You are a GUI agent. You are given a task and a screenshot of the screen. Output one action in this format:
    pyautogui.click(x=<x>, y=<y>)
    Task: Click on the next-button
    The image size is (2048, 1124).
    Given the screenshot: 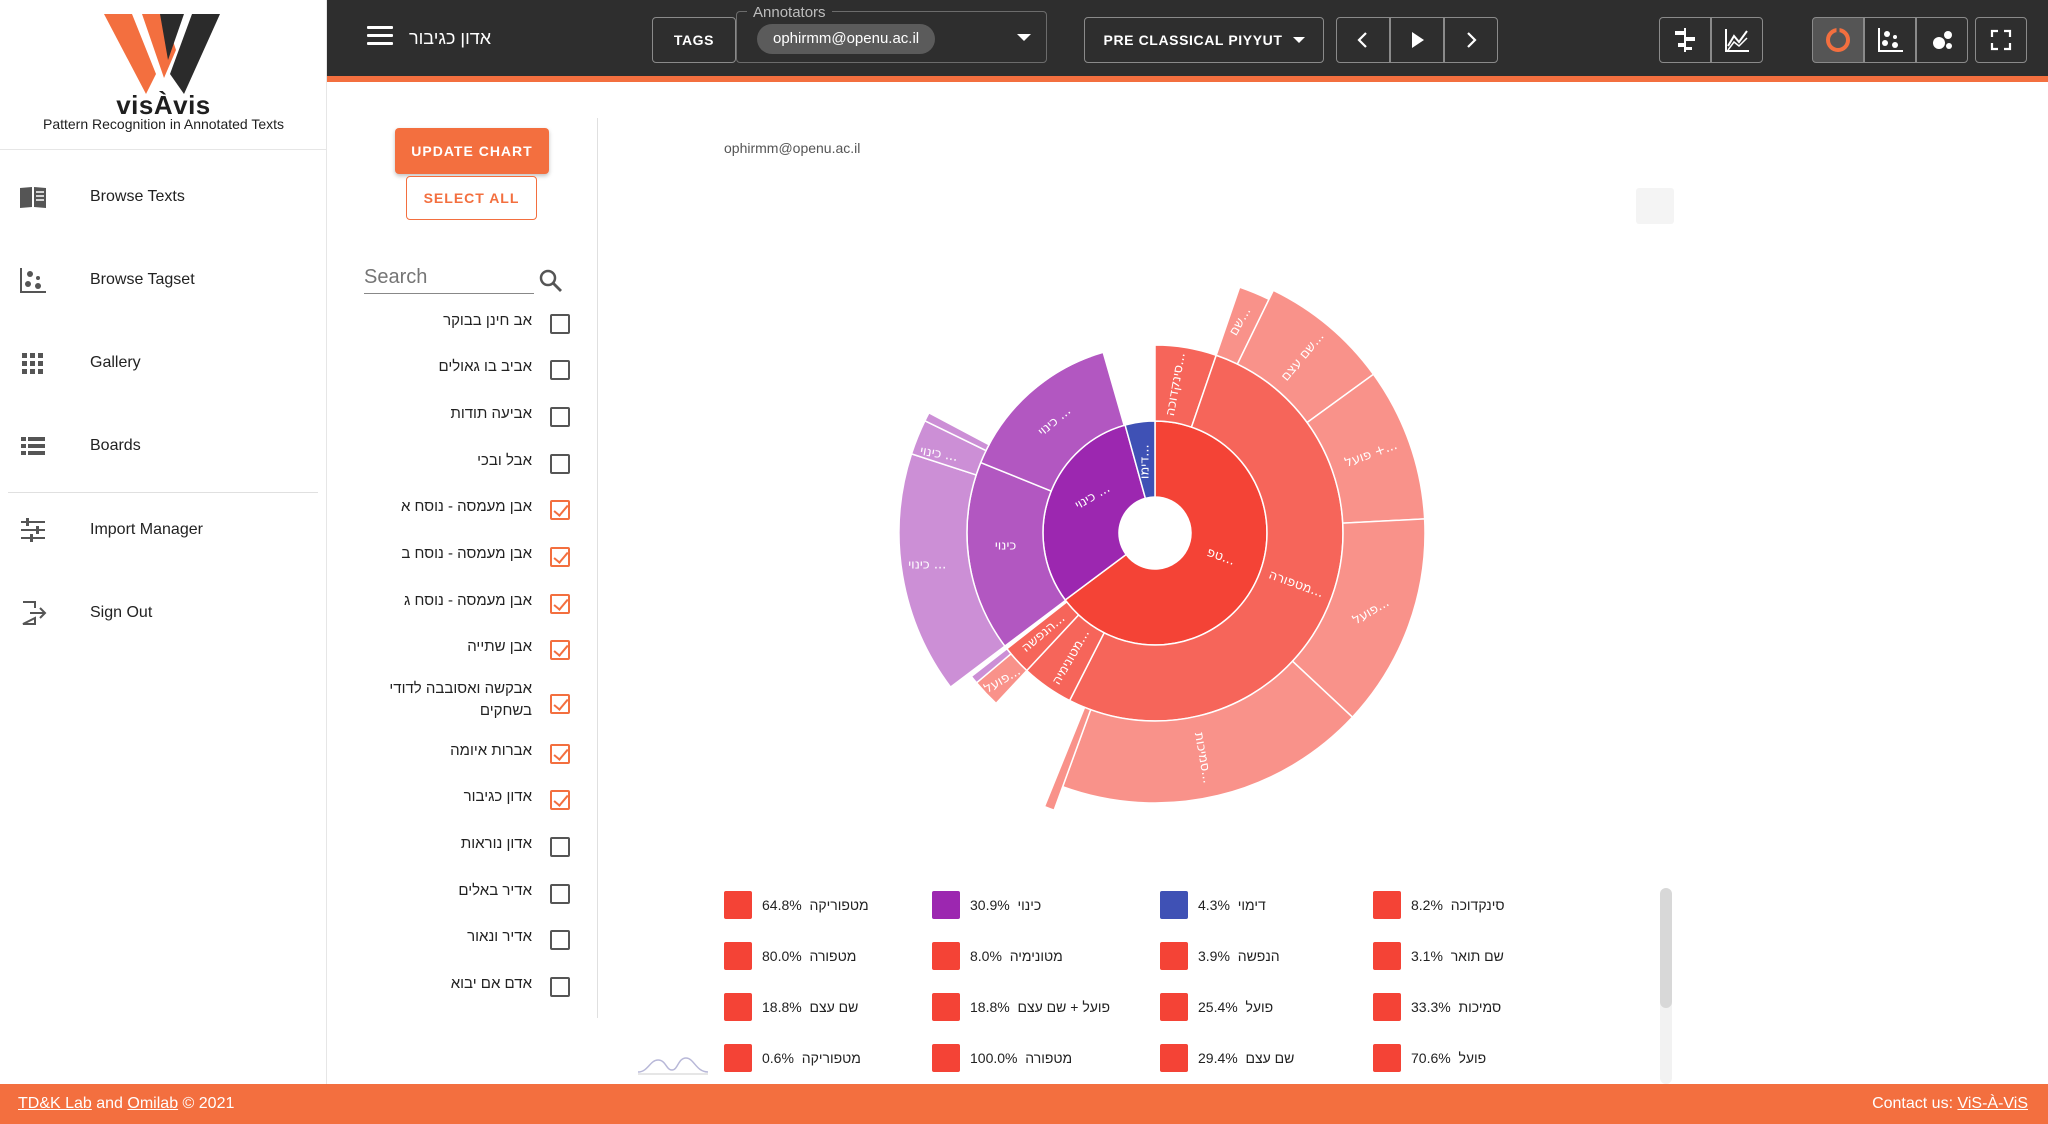 What is the action you would take?
    pyautogui.click(x=1471, y=40)
    